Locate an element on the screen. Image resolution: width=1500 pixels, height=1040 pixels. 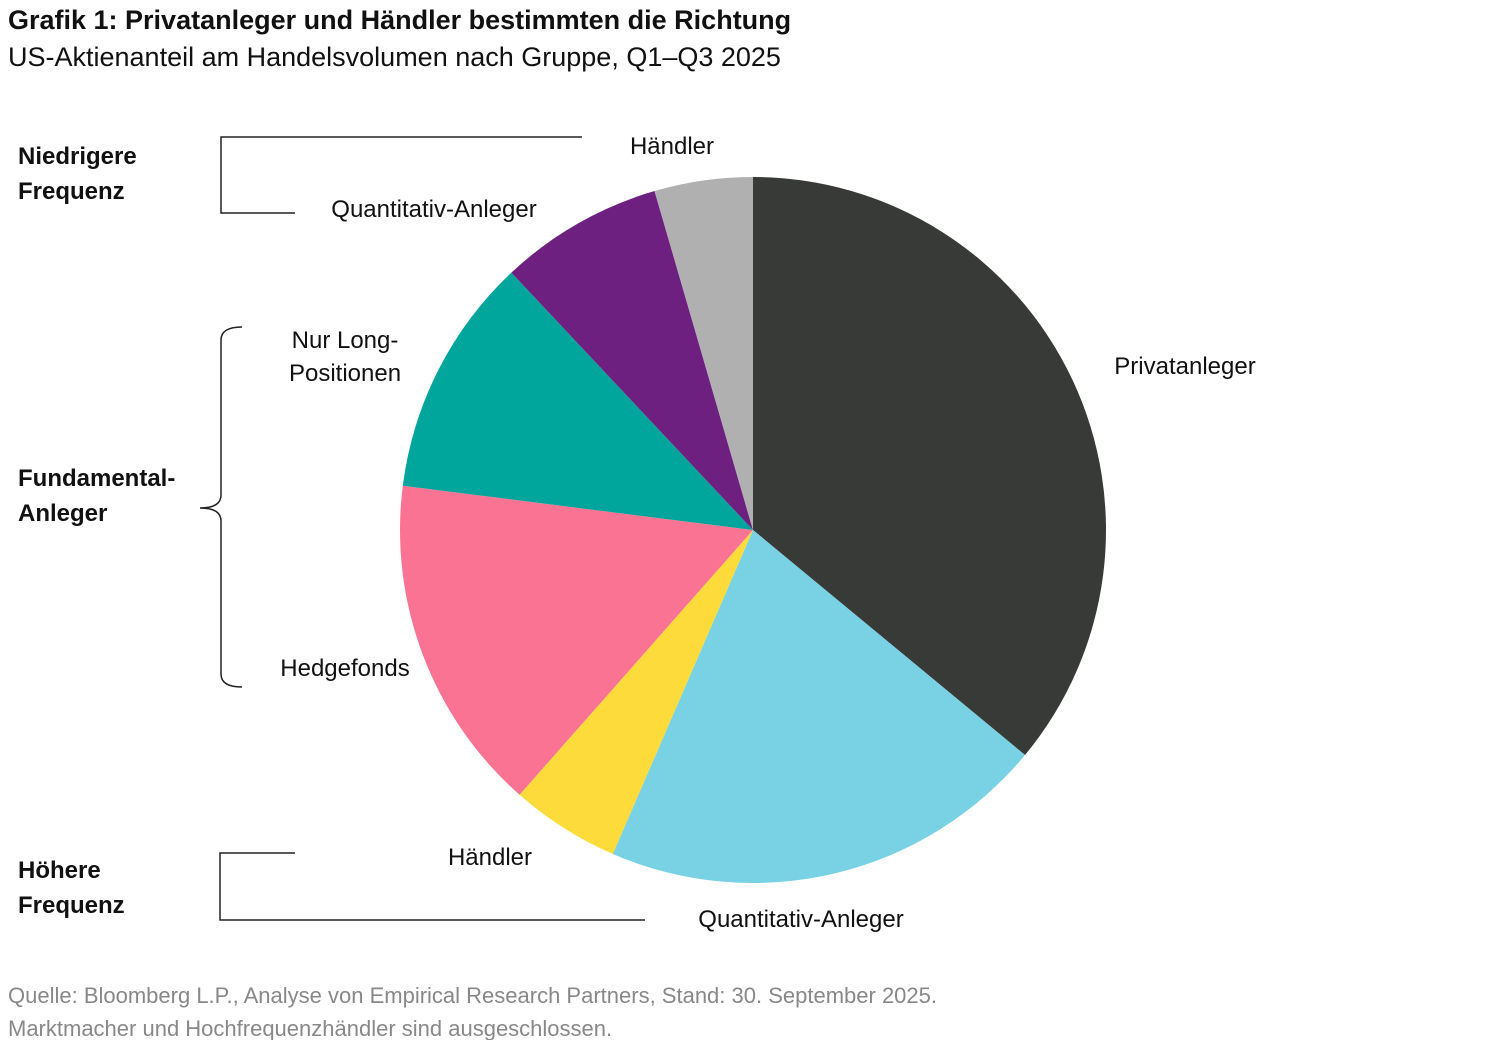
slice-label: Hedgefonds is located at coordinates (345, 668).